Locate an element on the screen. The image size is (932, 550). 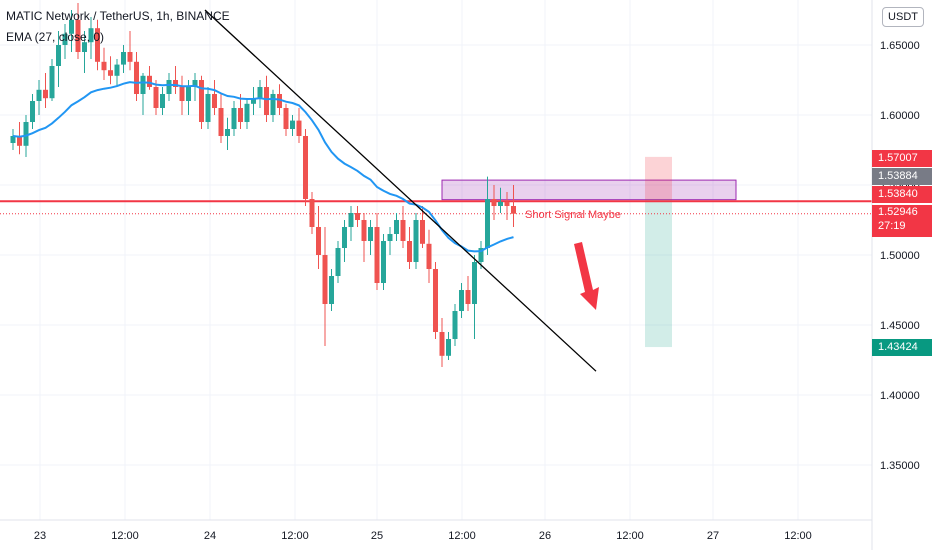
short-signal-annotation: Short Signal Maybe is located at coordinates (573, 215).